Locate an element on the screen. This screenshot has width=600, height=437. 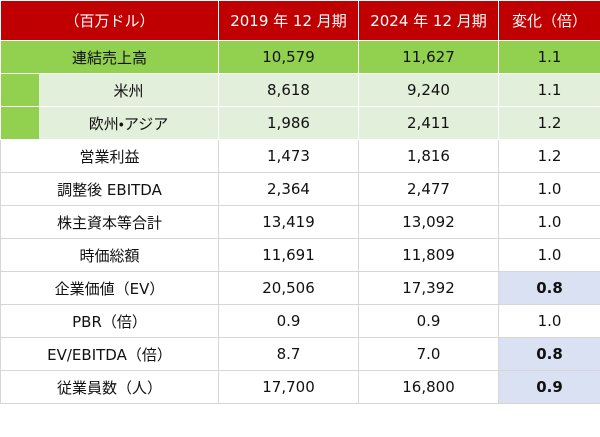
value-cell: 17,700 is located at coordinates (288, 387).